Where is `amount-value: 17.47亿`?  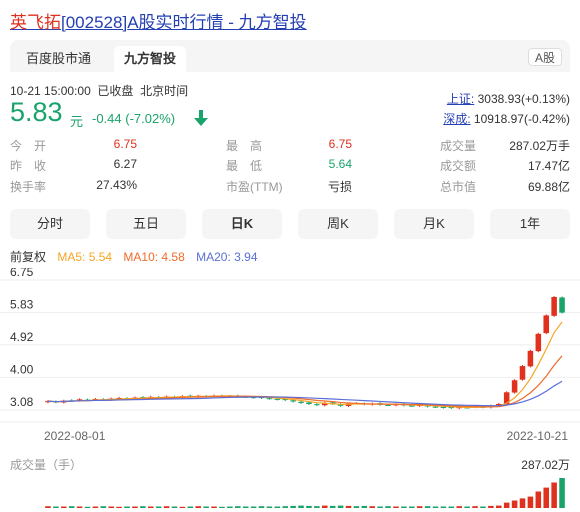
amount-value: 17.47亿 is located at coordinates (548, 166).